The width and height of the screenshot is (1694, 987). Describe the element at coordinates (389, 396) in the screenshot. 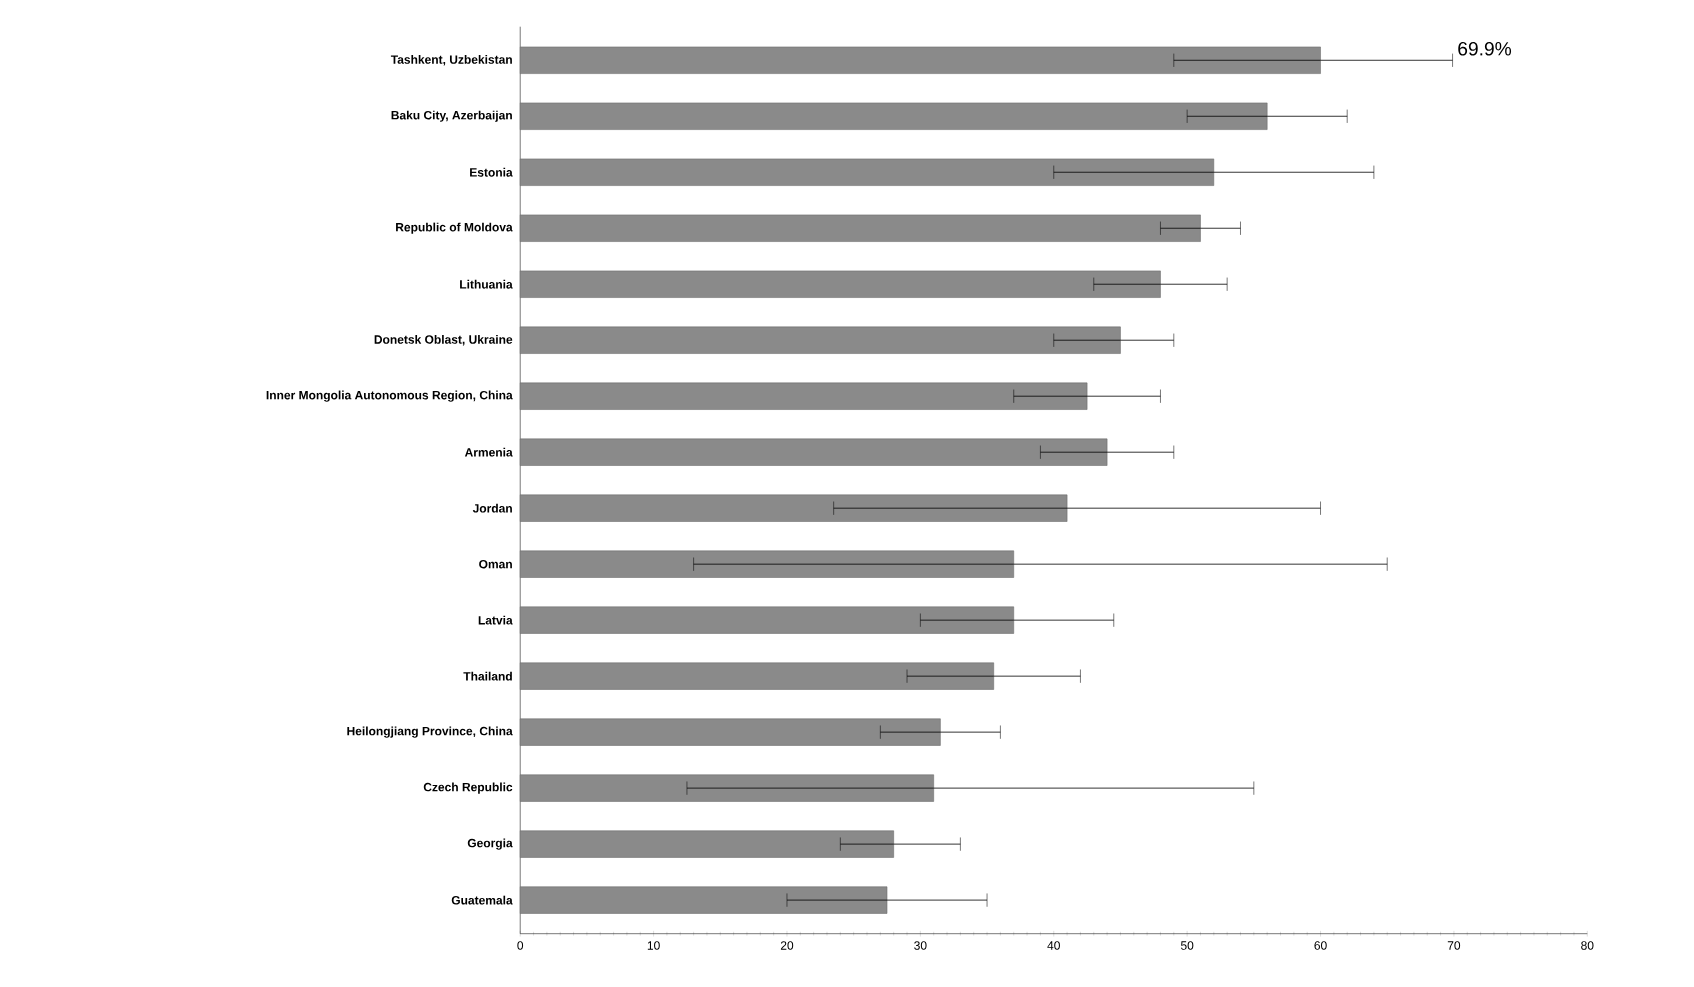

I see `y-tick-label: Inner Mongolia Autonomous Region, China` at that location.